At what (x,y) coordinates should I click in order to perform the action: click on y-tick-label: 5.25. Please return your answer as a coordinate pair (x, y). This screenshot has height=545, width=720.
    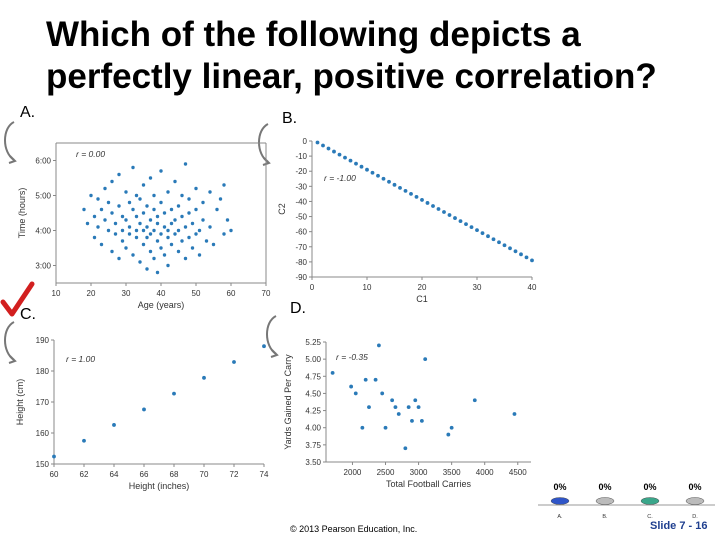
    Looking at the image, I should click on (313, 342).